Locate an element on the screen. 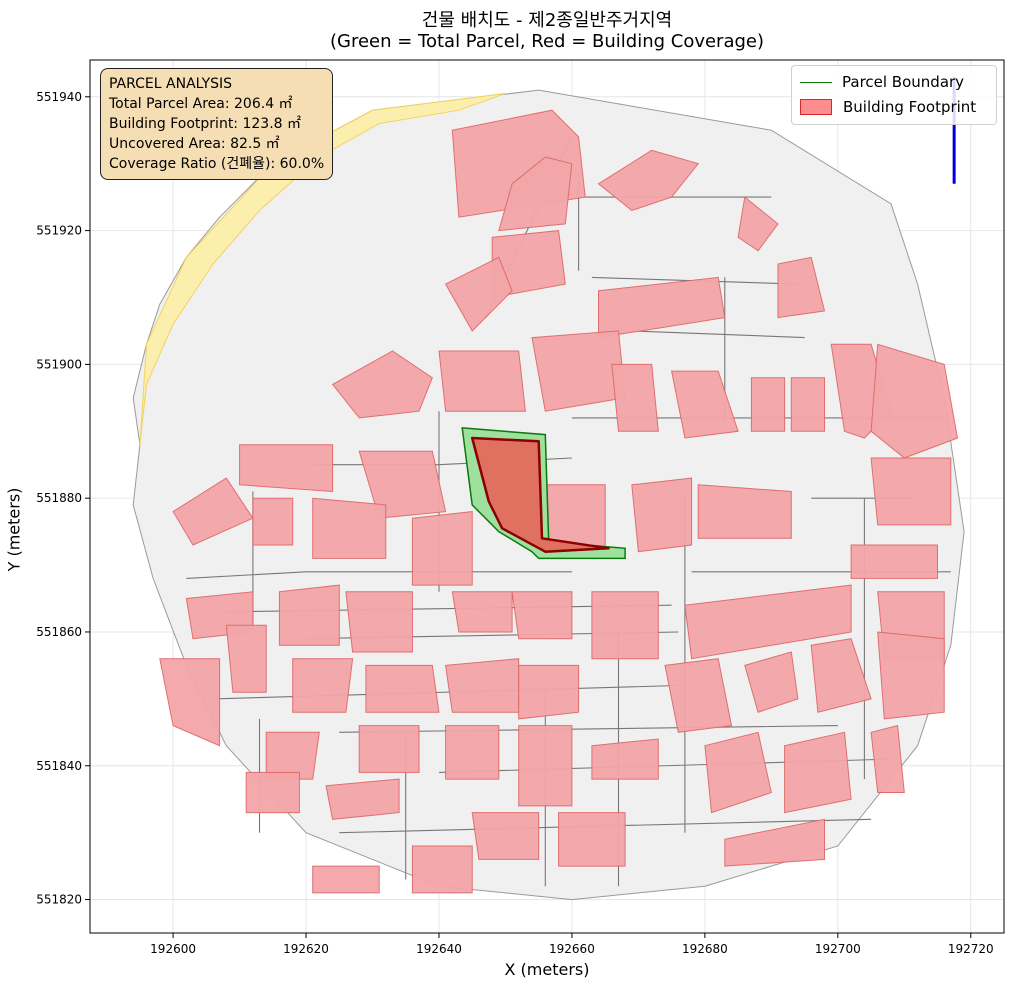 The height and width of the screenshot is (990, 1012). legend-item-parcel: Parcel Boundary is located at coordinates (882, 82).